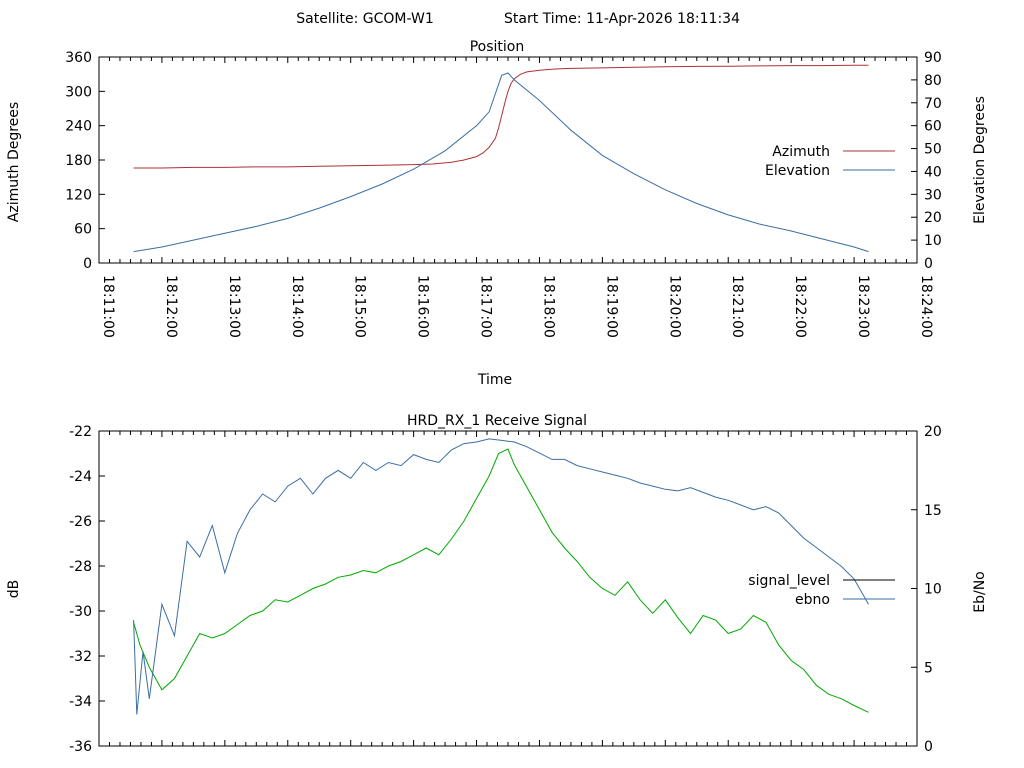 The width and height of the screenshot is (1024, 768). Describe the element at coordinates (928, 264) in the screenshot. I see `position-y2-tick-label: 0` at that location.